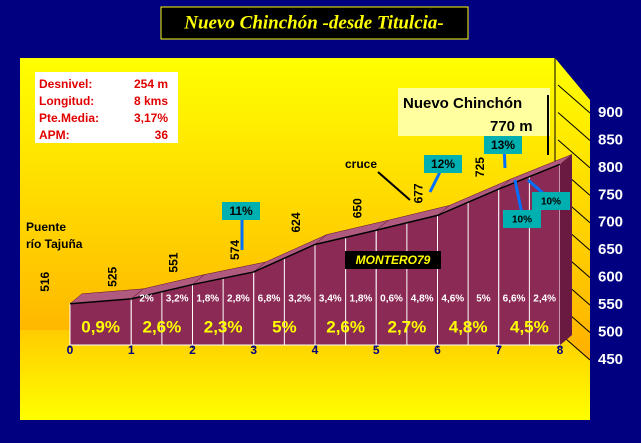 This screenshot has height=443, width=641. I want to click on altitude-label: 516, so click(45, 281).